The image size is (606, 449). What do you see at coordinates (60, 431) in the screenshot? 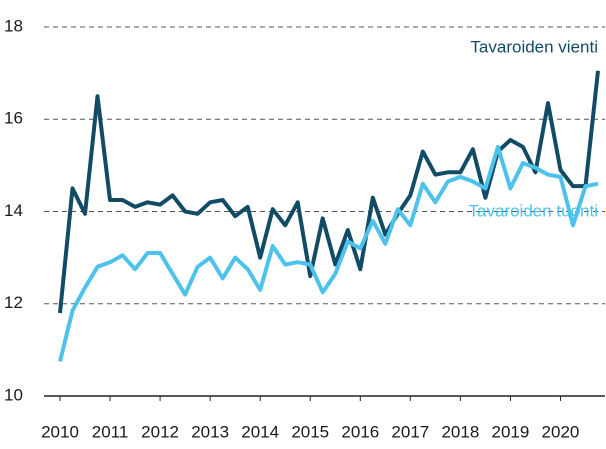
I see `x-tick-label: 2010` at bounding box center [60, 431].